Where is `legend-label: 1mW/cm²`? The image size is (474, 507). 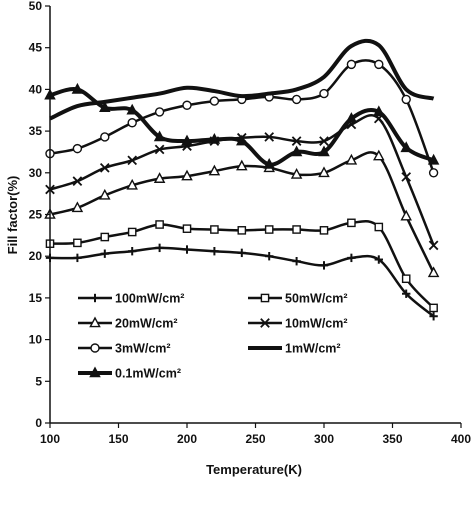 legend-label: 1mW/cm² is located at coordinates (313, 349).